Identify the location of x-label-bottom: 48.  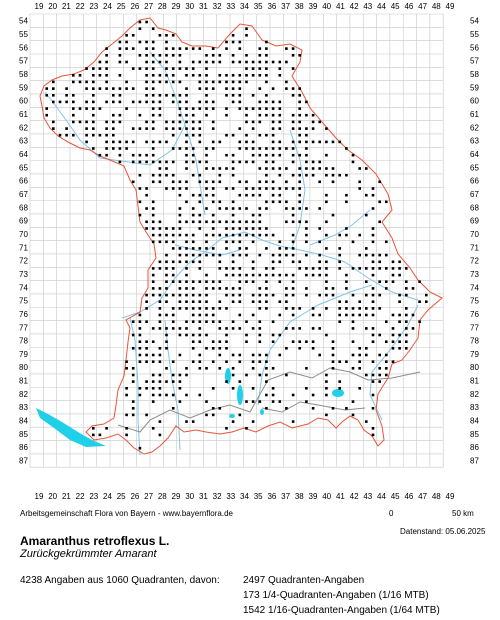
(436, 496).